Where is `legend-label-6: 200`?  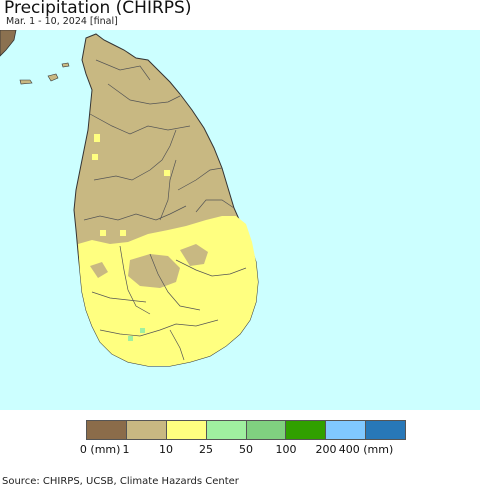
legend-label-6: 200 is located at coordinates (326, 449).